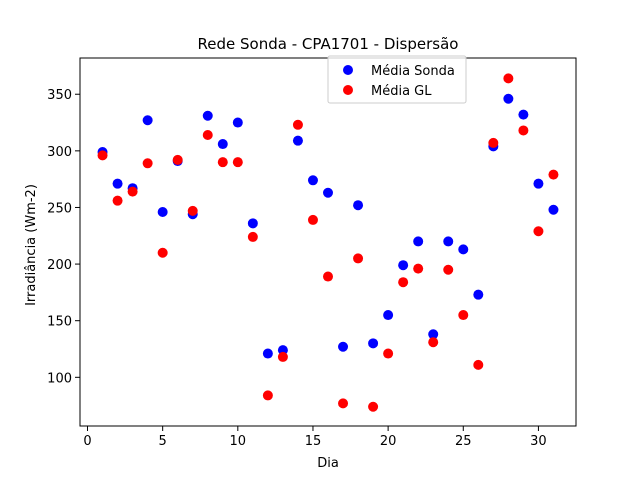  I want to click on y-tick-label: 200, so click(59, 265).